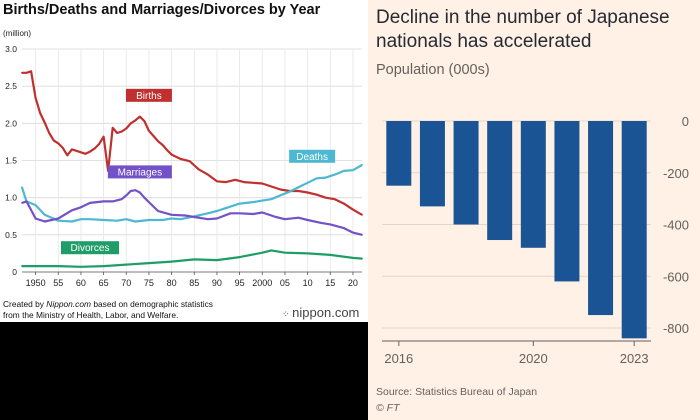 This screenshot has width=700, height=420. I want to click on right-y-tick-label: -800, so click(676, 328).